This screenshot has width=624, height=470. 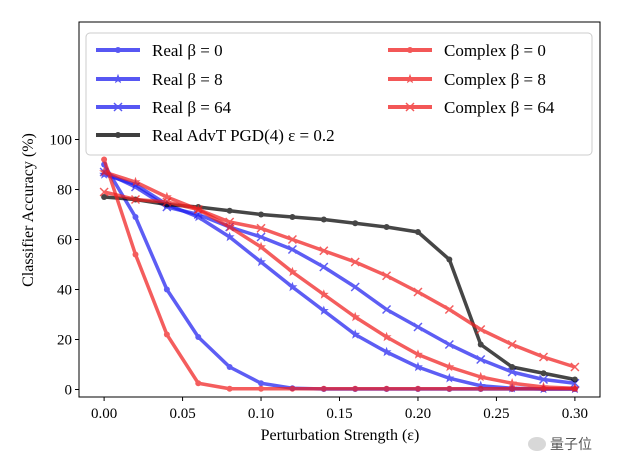 I want to click on watermark: 量子位, so click(x=560, y=444).